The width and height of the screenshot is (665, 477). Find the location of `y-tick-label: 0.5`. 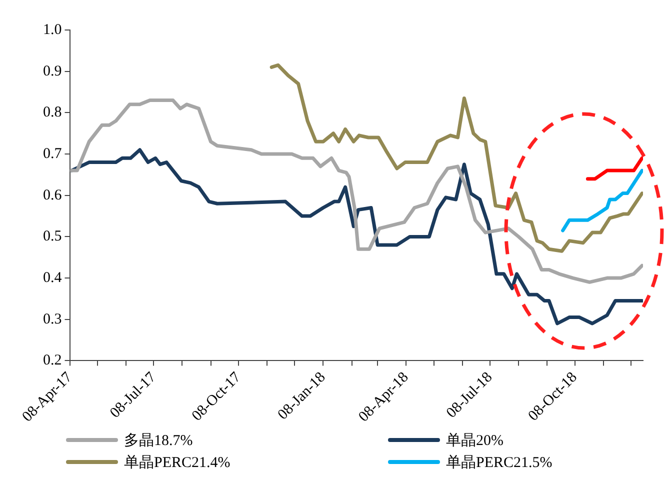

y-tick-label: 0.5 is located at coordinates (52, 236).